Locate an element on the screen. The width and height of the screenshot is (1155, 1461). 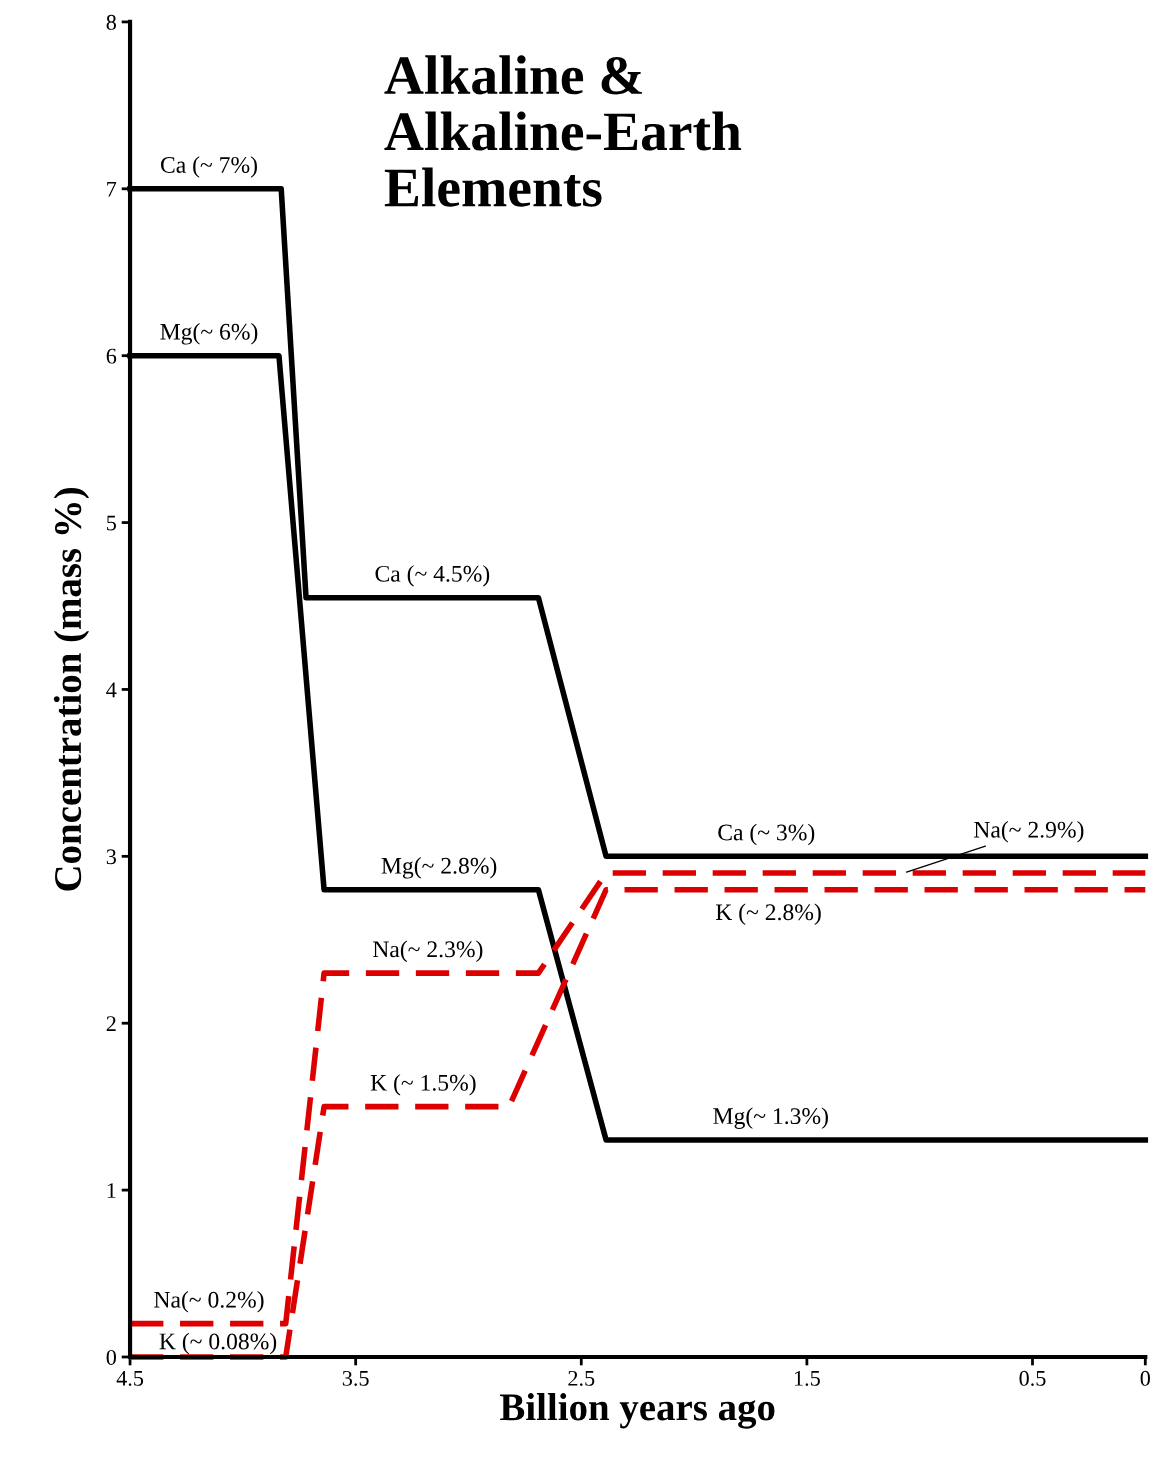
y-tick-label: 2 is located at coordinates (111, 1023).